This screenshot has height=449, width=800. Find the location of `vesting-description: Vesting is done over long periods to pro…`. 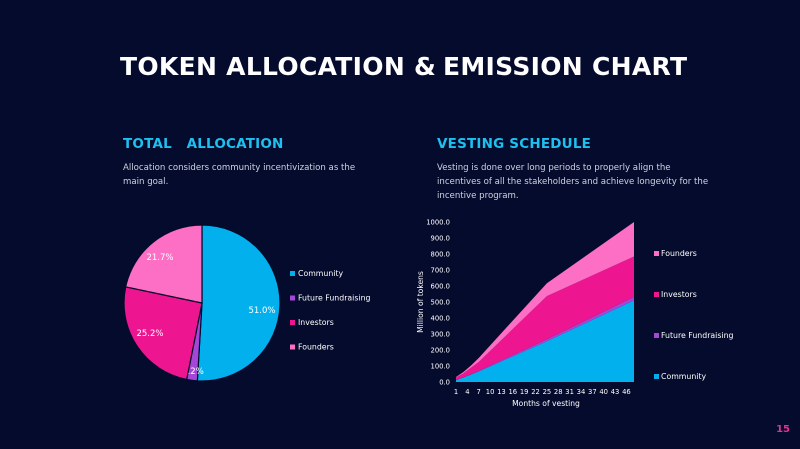

vesting-description: Vesting is done over long periods to pro… is located at coordinates (573, 182).